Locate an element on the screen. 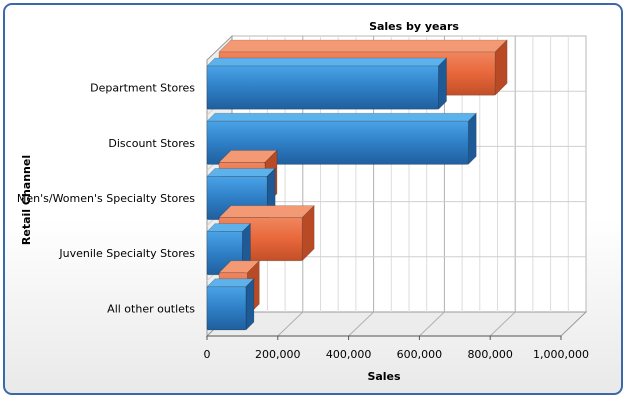 This screenshot has height=401, width=630. x-tick-label: 400,000 is located at coordinates (349, 354).